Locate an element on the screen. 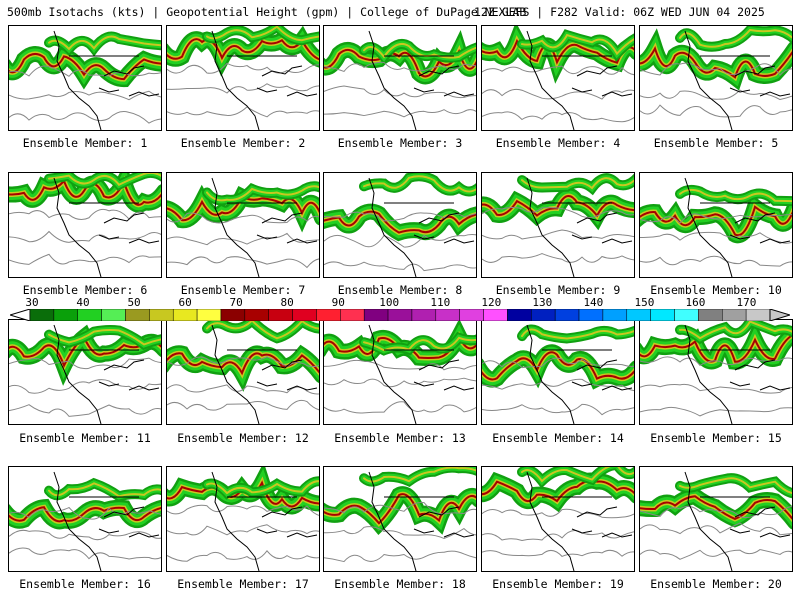  ensemble-member-label: Ensemble Member: 15 is located at coordinates (716, 438).